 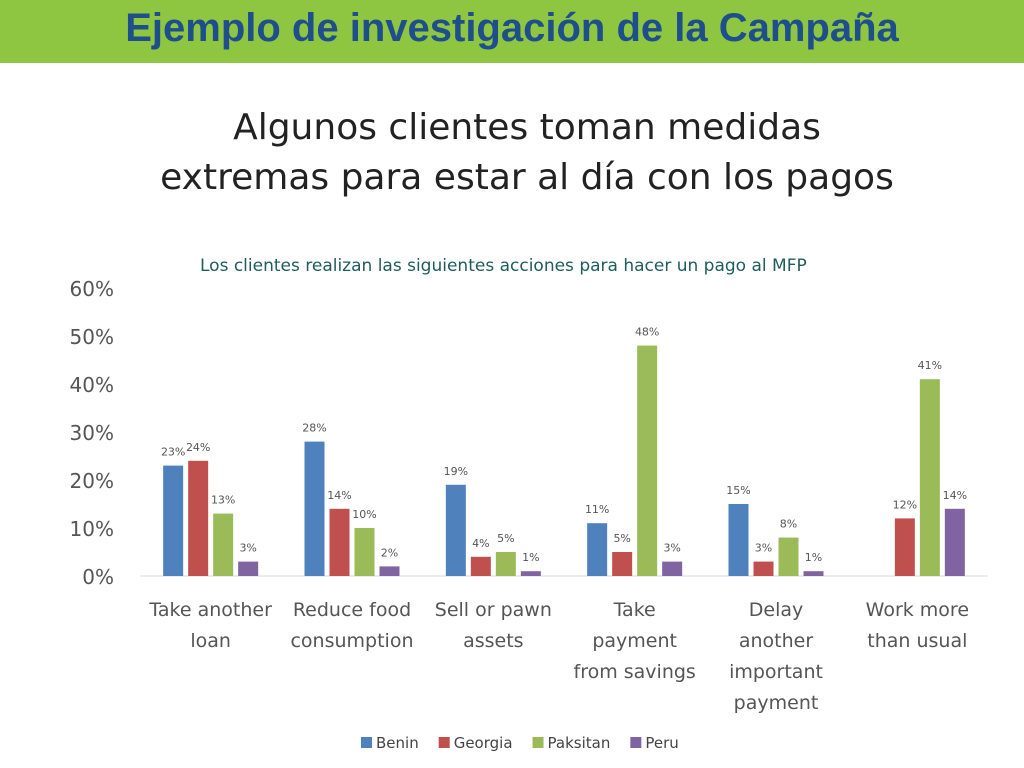 I want to click on category-label: Take payment from savings, so click(x=635, y=641).